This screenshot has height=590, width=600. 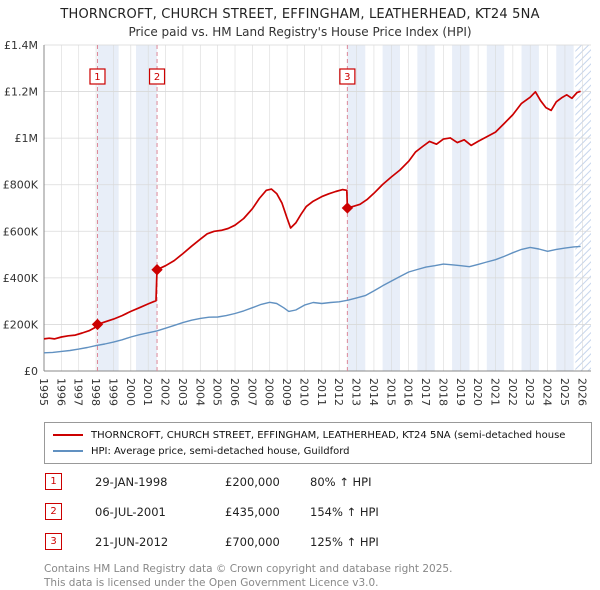 I want to click on svg-text: 2000, so click(x=130, y=392).